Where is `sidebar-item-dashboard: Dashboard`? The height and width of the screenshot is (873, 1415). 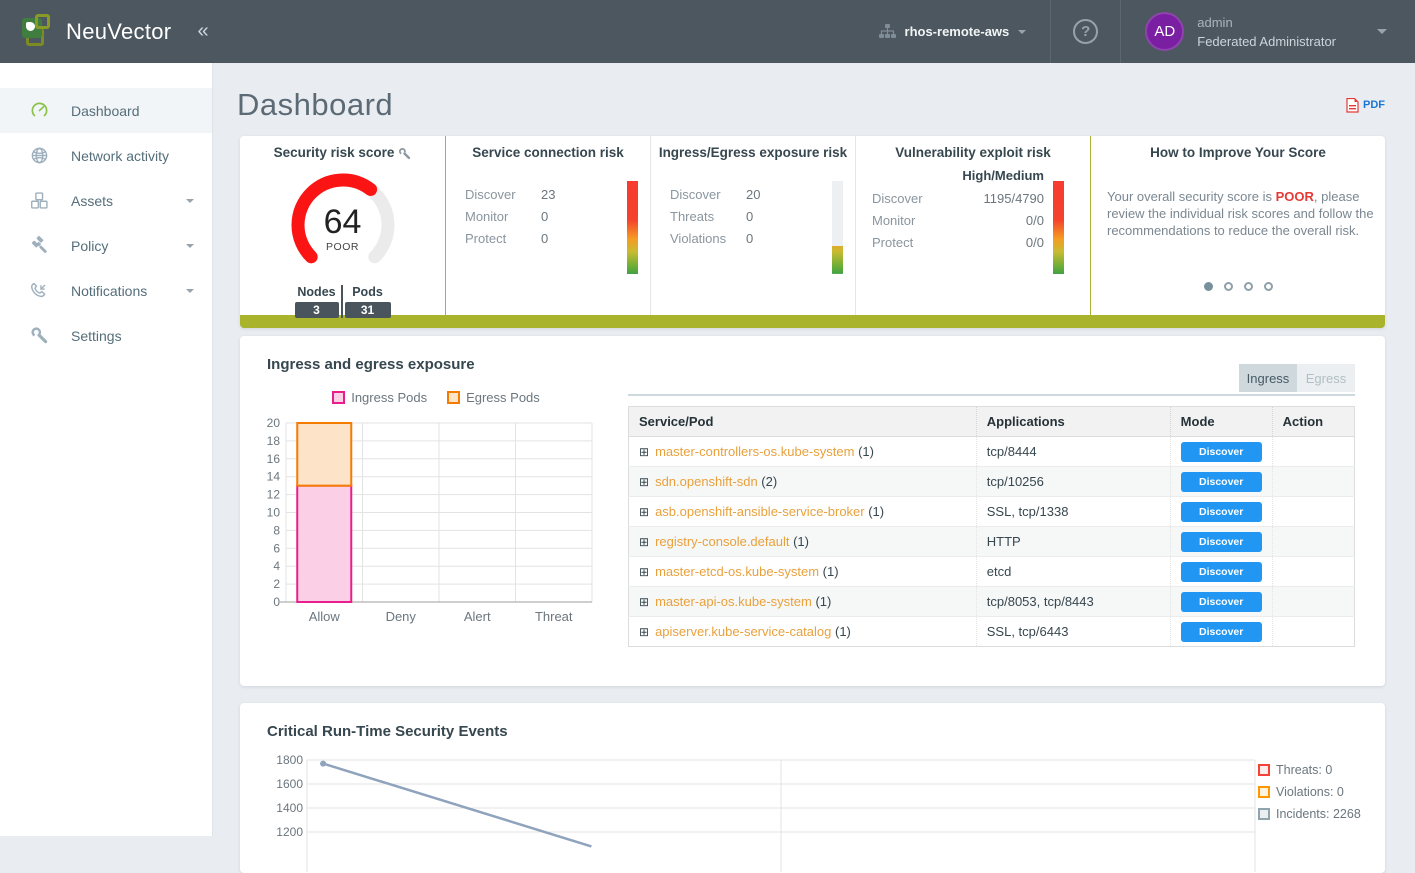 sidebar-item-dashboard: Dashboard is located at coordinates (106, 110).